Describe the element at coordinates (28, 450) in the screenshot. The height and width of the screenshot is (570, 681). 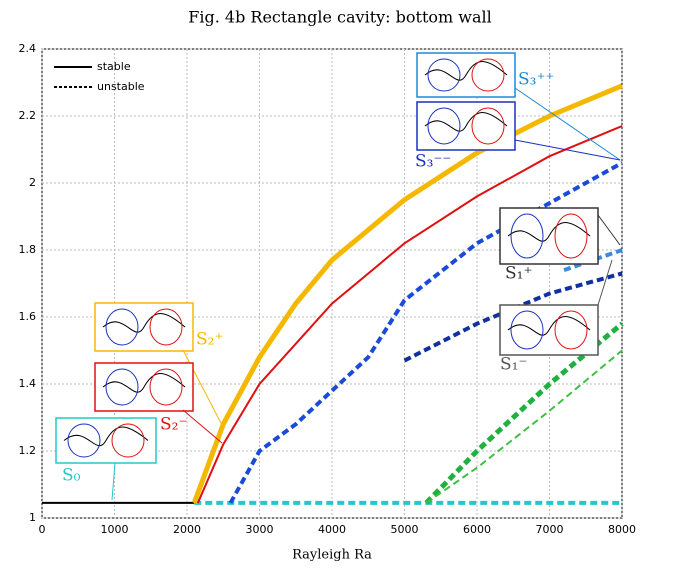
I see `y-tick-label: 1.2` at that location.